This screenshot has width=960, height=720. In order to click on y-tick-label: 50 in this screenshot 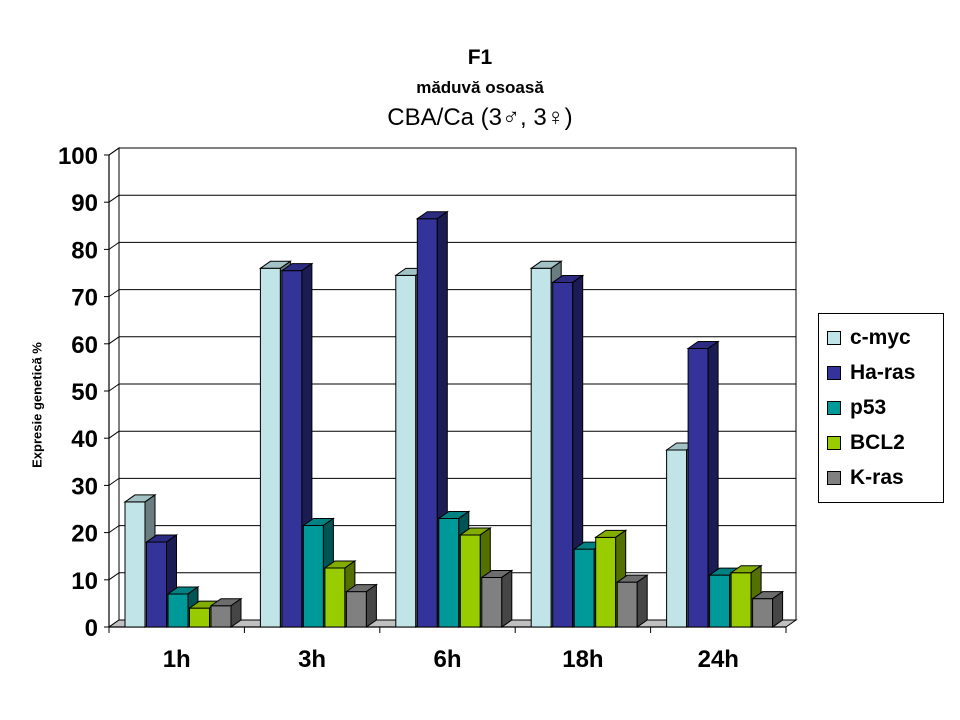, I will do `click(84, 392)`.